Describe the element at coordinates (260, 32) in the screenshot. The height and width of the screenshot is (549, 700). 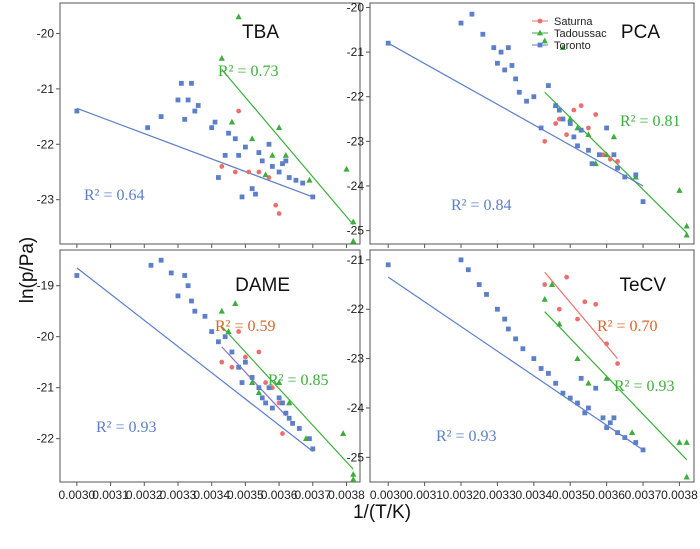
I see `panel-title: TBA` at that location.